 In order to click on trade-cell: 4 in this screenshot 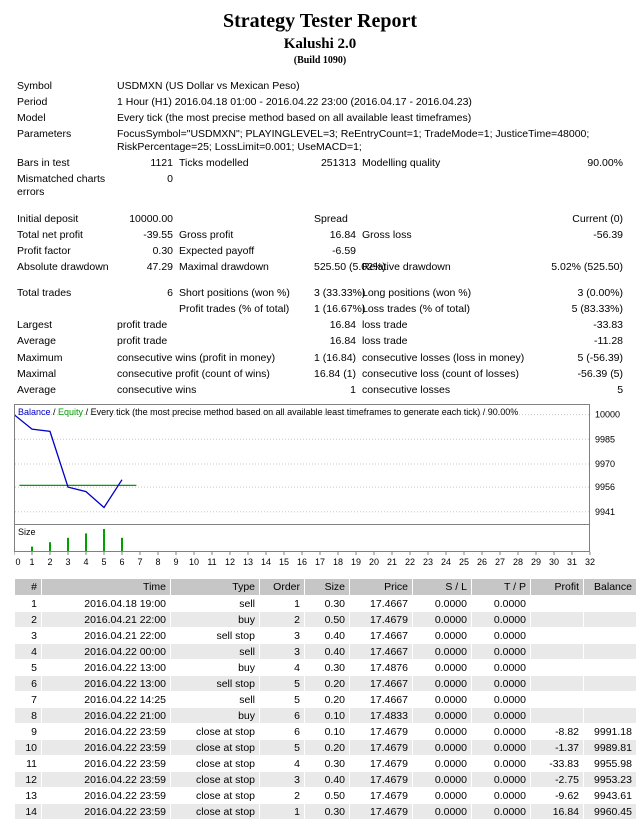, I will do `click(282, 764)`.